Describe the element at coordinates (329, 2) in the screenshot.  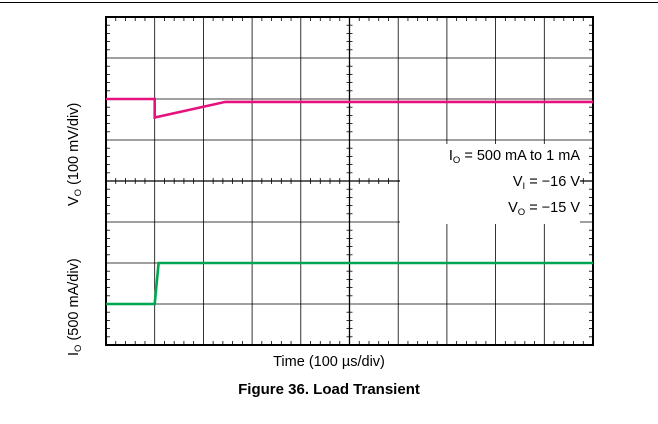
I see `top-rule` at that location.